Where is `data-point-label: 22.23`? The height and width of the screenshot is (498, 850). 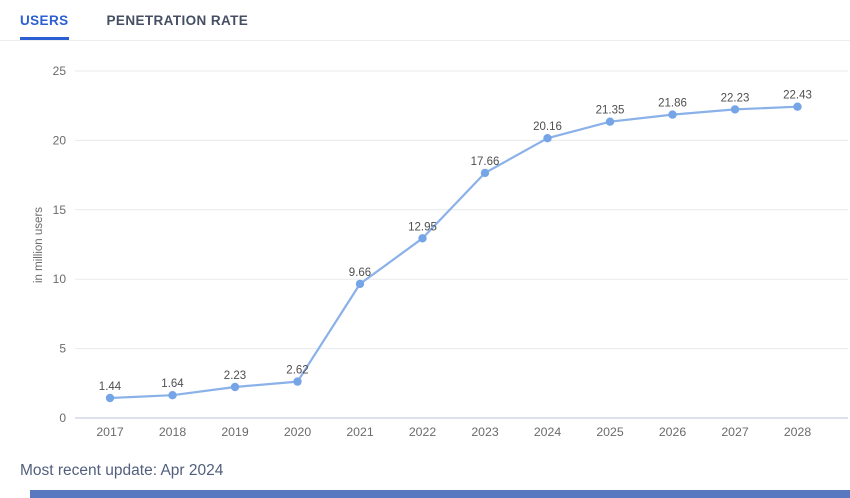 data-point-label: 22.23 is located at coordinates (735, 98).